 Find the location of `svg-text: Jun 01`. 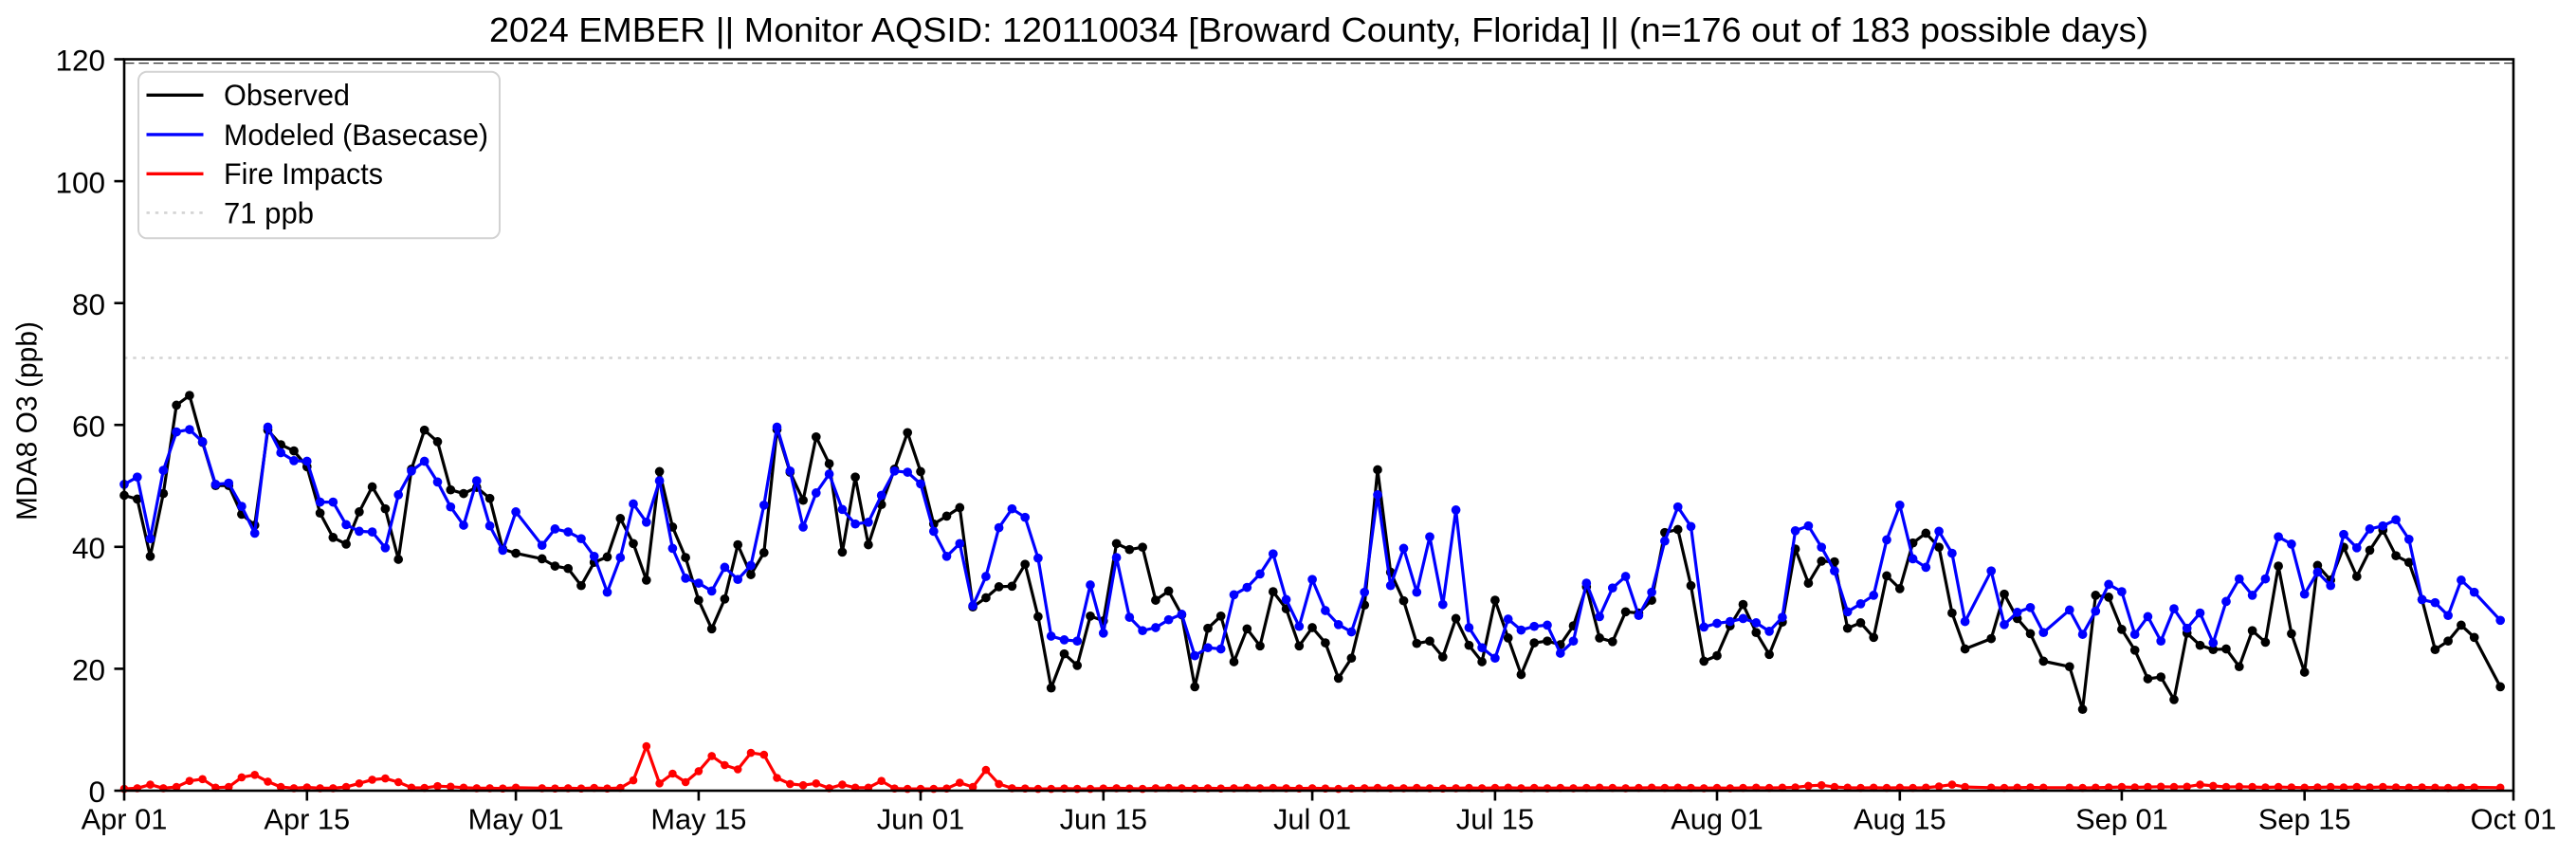

svg-text: Jun 01 is located at coordinates (920, 820).